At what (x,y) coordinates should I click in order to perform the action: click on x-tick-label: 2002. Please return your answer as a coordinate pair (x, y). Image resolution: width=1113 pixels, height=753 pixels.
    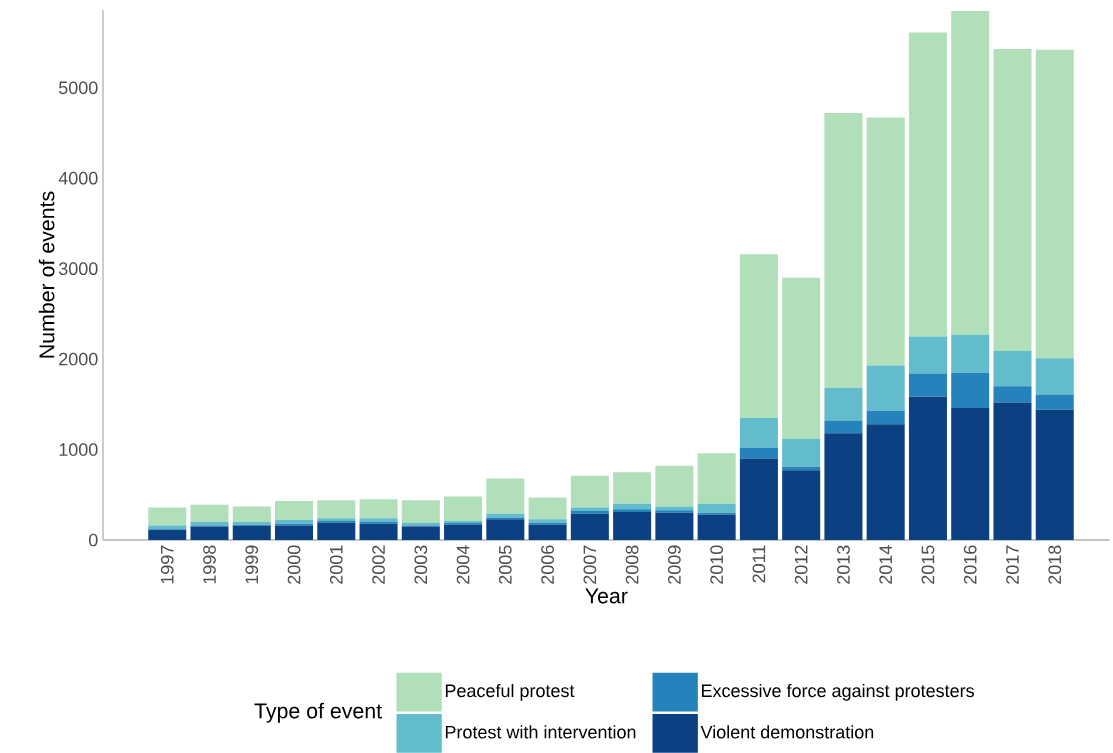
    Looking at the image, I should click on (378, 564).